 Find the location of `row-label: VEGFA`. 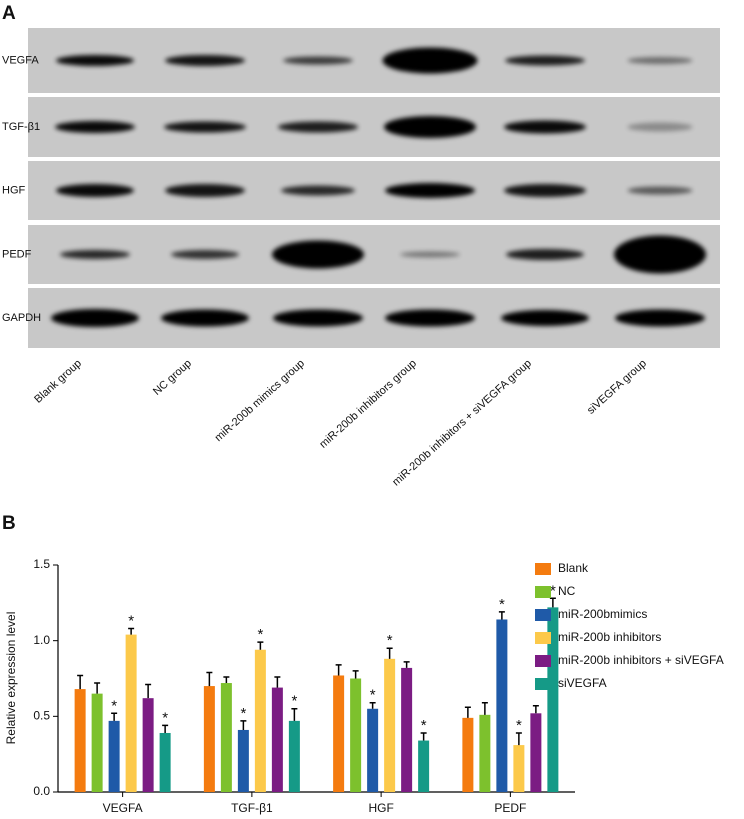

row-label: VEGFA is located at coordinates (20, 60).